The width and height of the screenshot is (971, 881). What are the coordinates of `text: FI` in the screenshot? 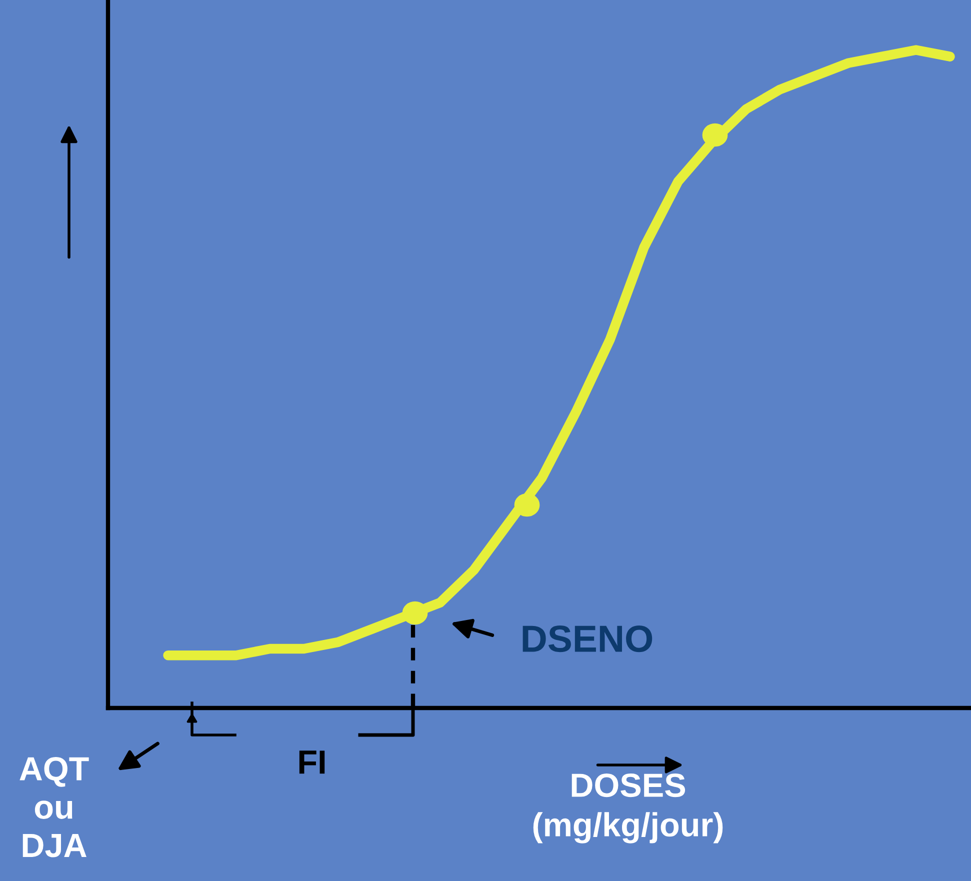 It's located at (312, 762).